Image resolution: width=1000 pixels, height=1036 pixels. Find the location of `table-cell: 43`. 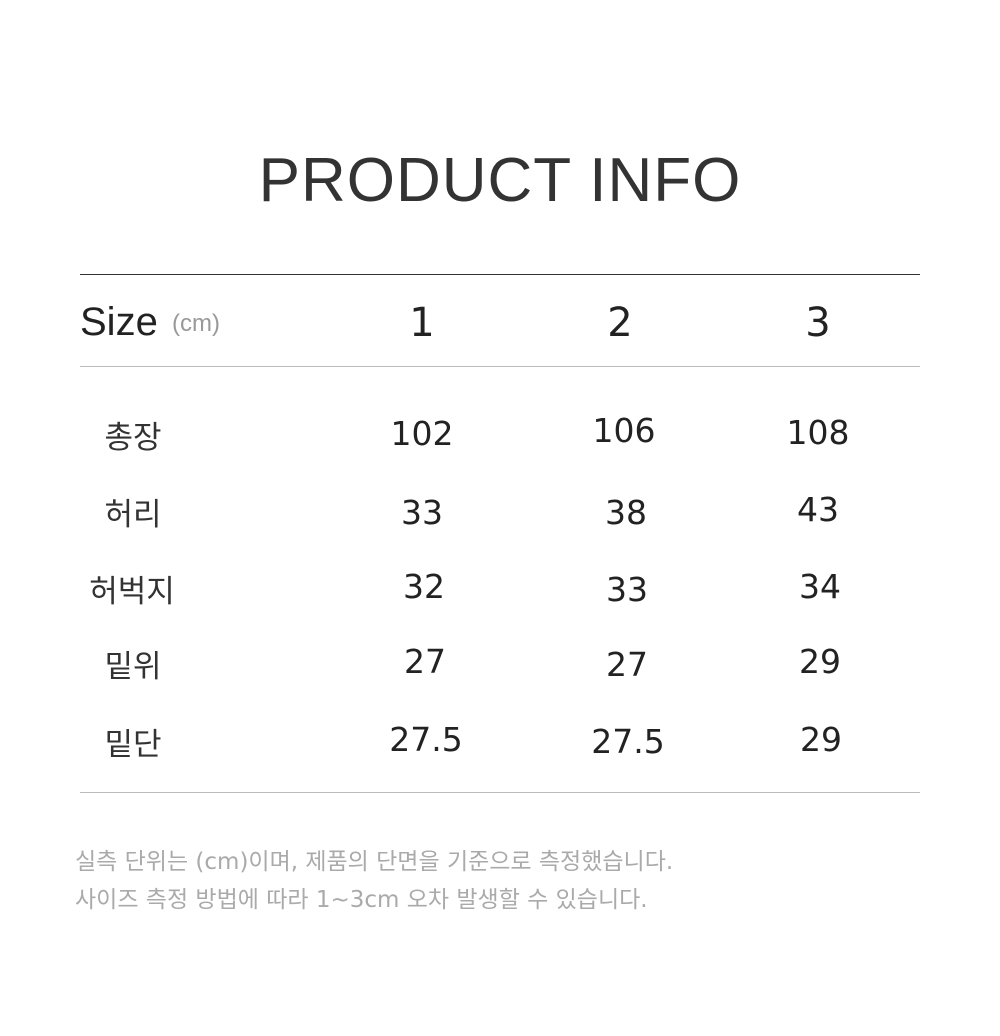

table-cell: 43 is located at coordinates (818, 509).